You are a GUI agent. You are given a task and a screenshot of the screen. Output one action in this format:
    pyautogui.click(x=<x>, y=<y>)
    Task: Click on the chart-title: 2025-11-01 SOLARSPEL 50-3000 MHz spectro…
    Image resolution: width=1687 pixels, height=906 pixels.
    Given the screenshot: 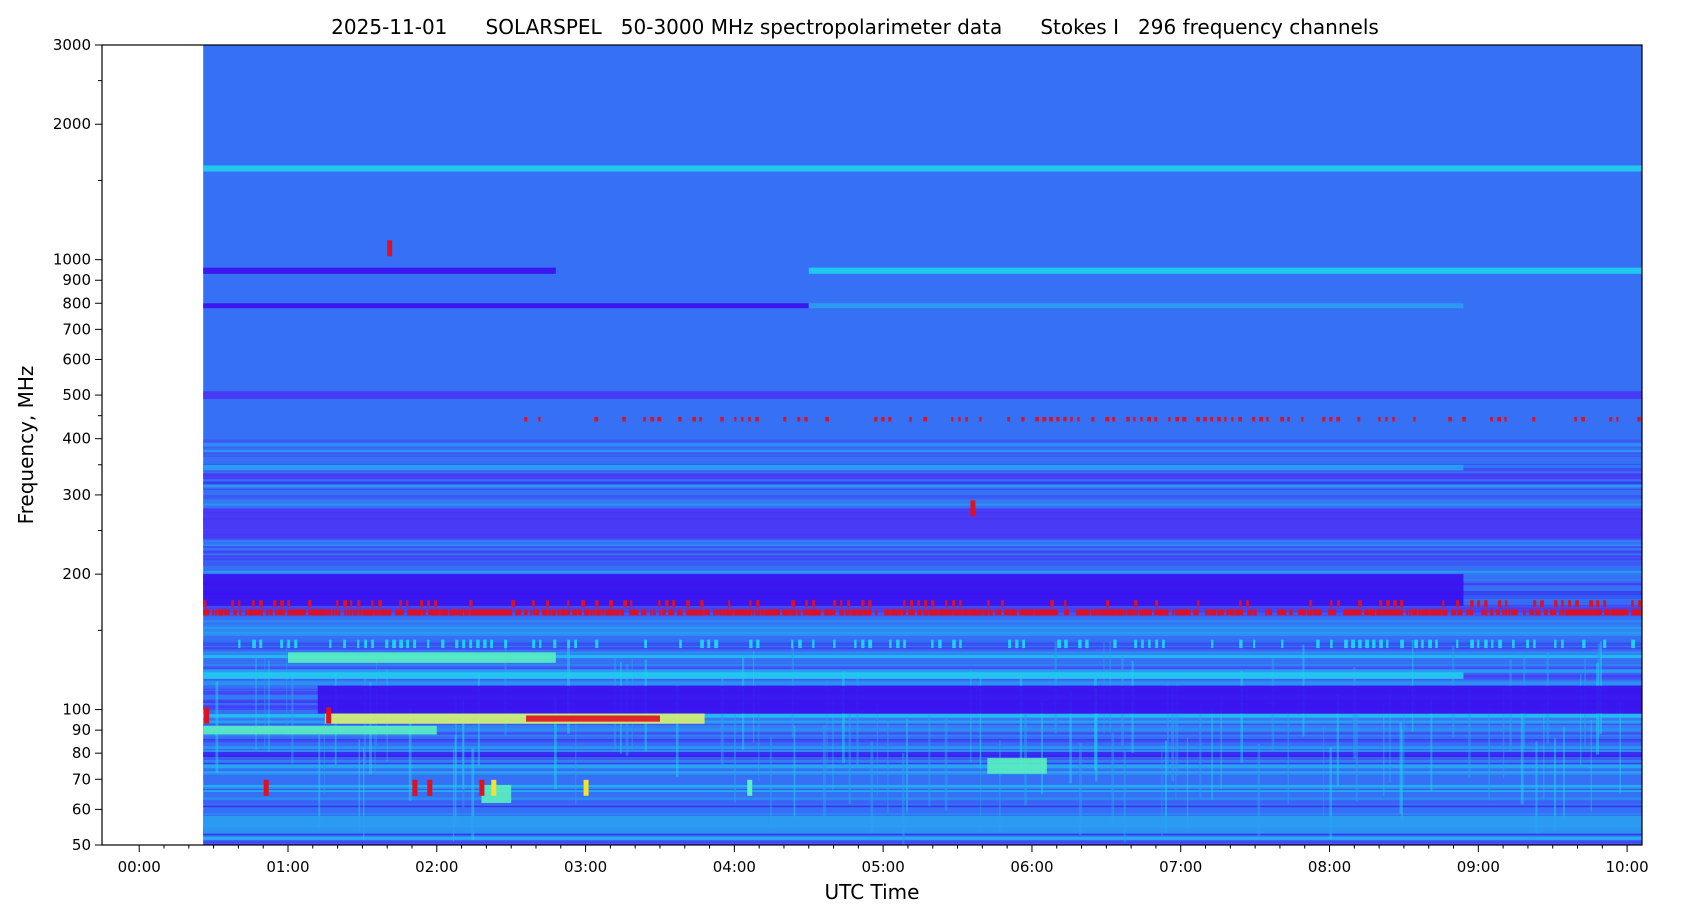 What is the action you would take?
    pyautogui.click(x=855, y=27)
    